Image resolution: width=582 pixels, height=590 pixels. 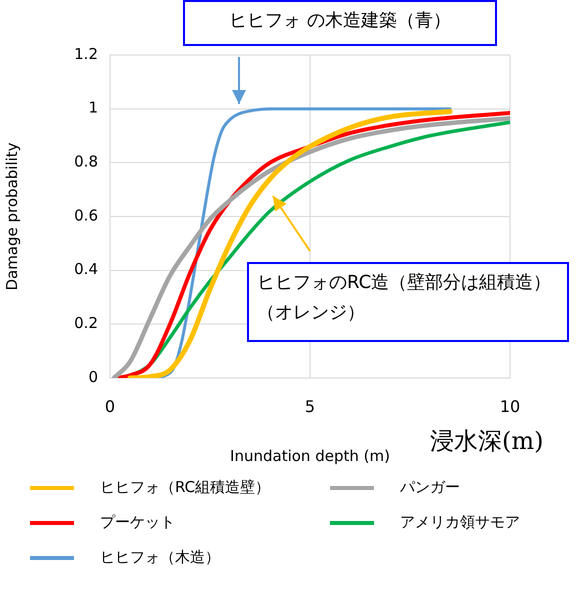 What do you see at coordinates (185, 487) in the screenshot?
I see `legend-label: ヒヒフォ（RC組積造壁）` at bounding box center [185, 487].